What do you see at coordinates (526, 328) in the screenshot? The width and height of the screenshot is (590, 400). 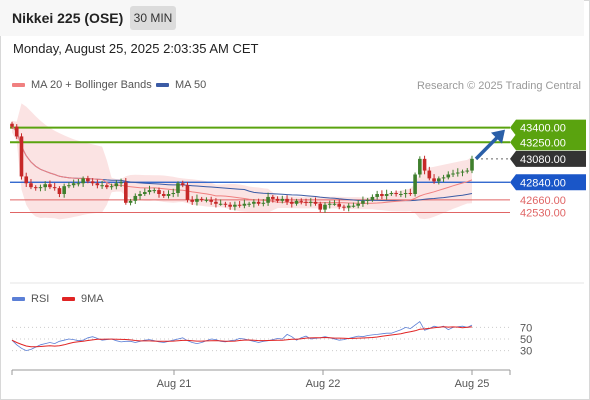 I see `rsi-level-label: 70` at bounding box center [526, 328].